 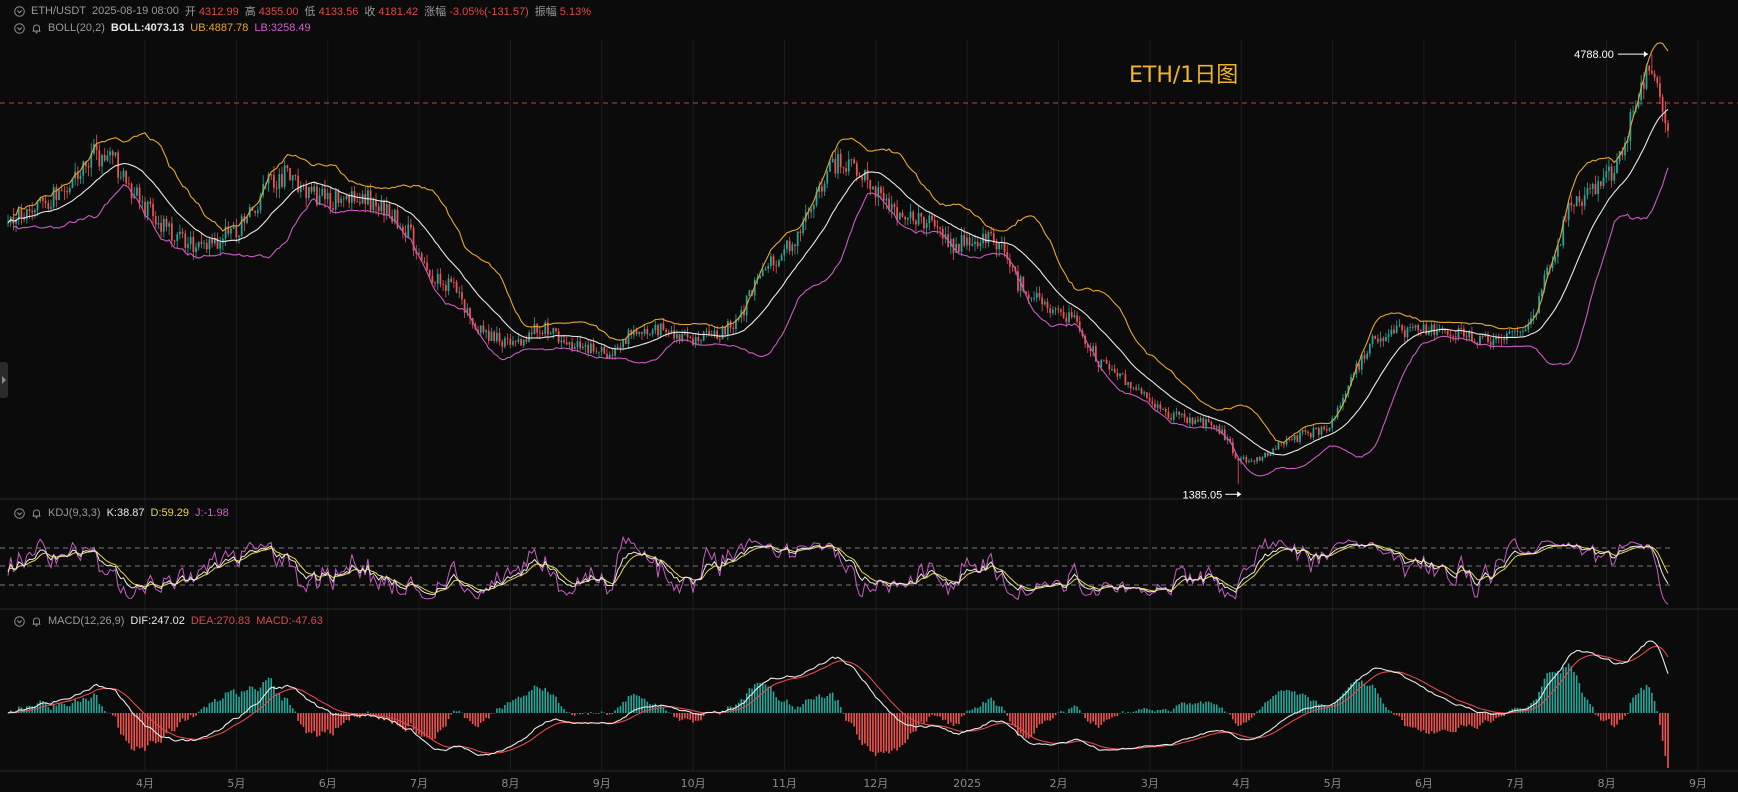 I want to click on boll-ub-label: UB:, so click(x=199, y=28).